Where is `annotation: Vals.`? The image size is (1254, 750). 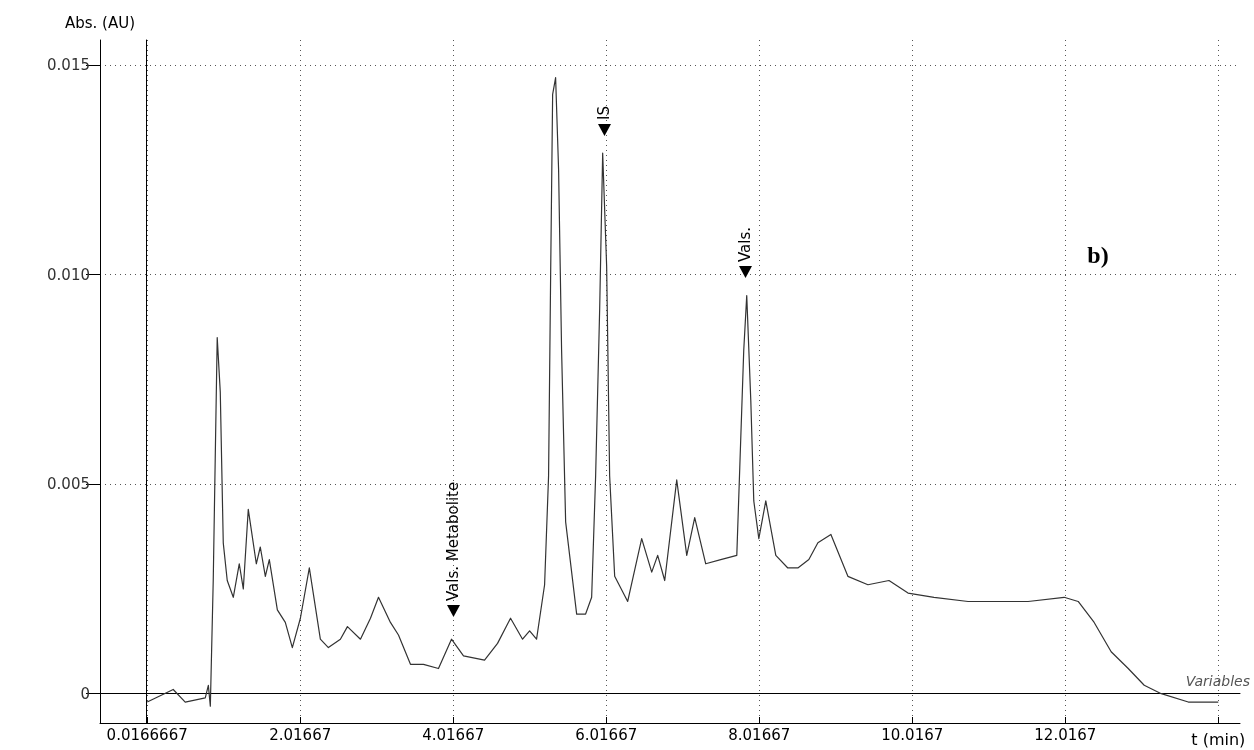 annotation: Vals. is located at coordinates (745, 244).